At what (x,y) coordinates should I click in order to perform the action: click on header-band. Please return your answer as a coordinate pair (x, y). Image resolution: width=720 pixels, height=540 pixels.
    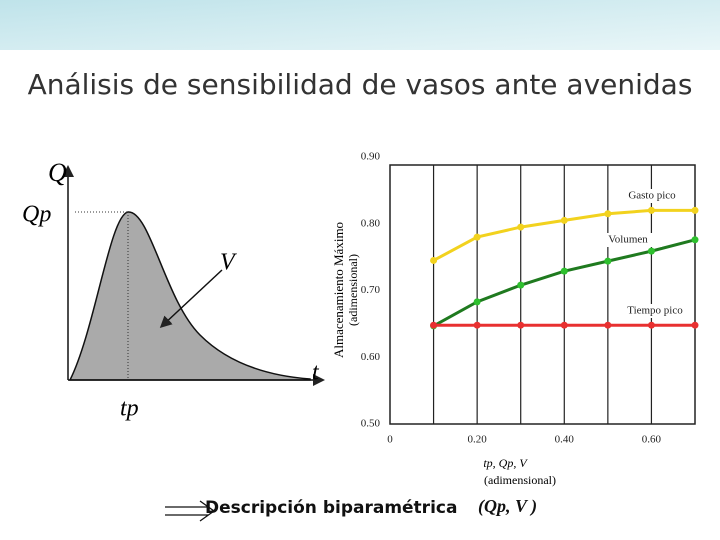
    Looking at the image, I should click on (360, 25).